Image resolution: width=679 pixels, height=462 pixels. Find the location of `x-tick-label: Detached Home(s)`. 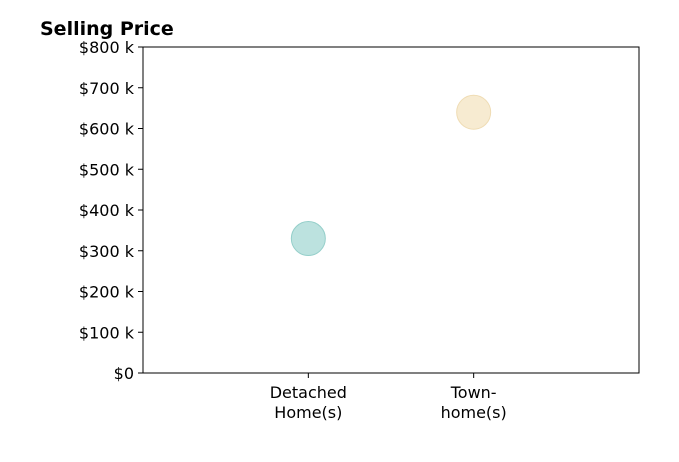

x-tick-label: Detached Home(s) is located at coordinates (308, 402).